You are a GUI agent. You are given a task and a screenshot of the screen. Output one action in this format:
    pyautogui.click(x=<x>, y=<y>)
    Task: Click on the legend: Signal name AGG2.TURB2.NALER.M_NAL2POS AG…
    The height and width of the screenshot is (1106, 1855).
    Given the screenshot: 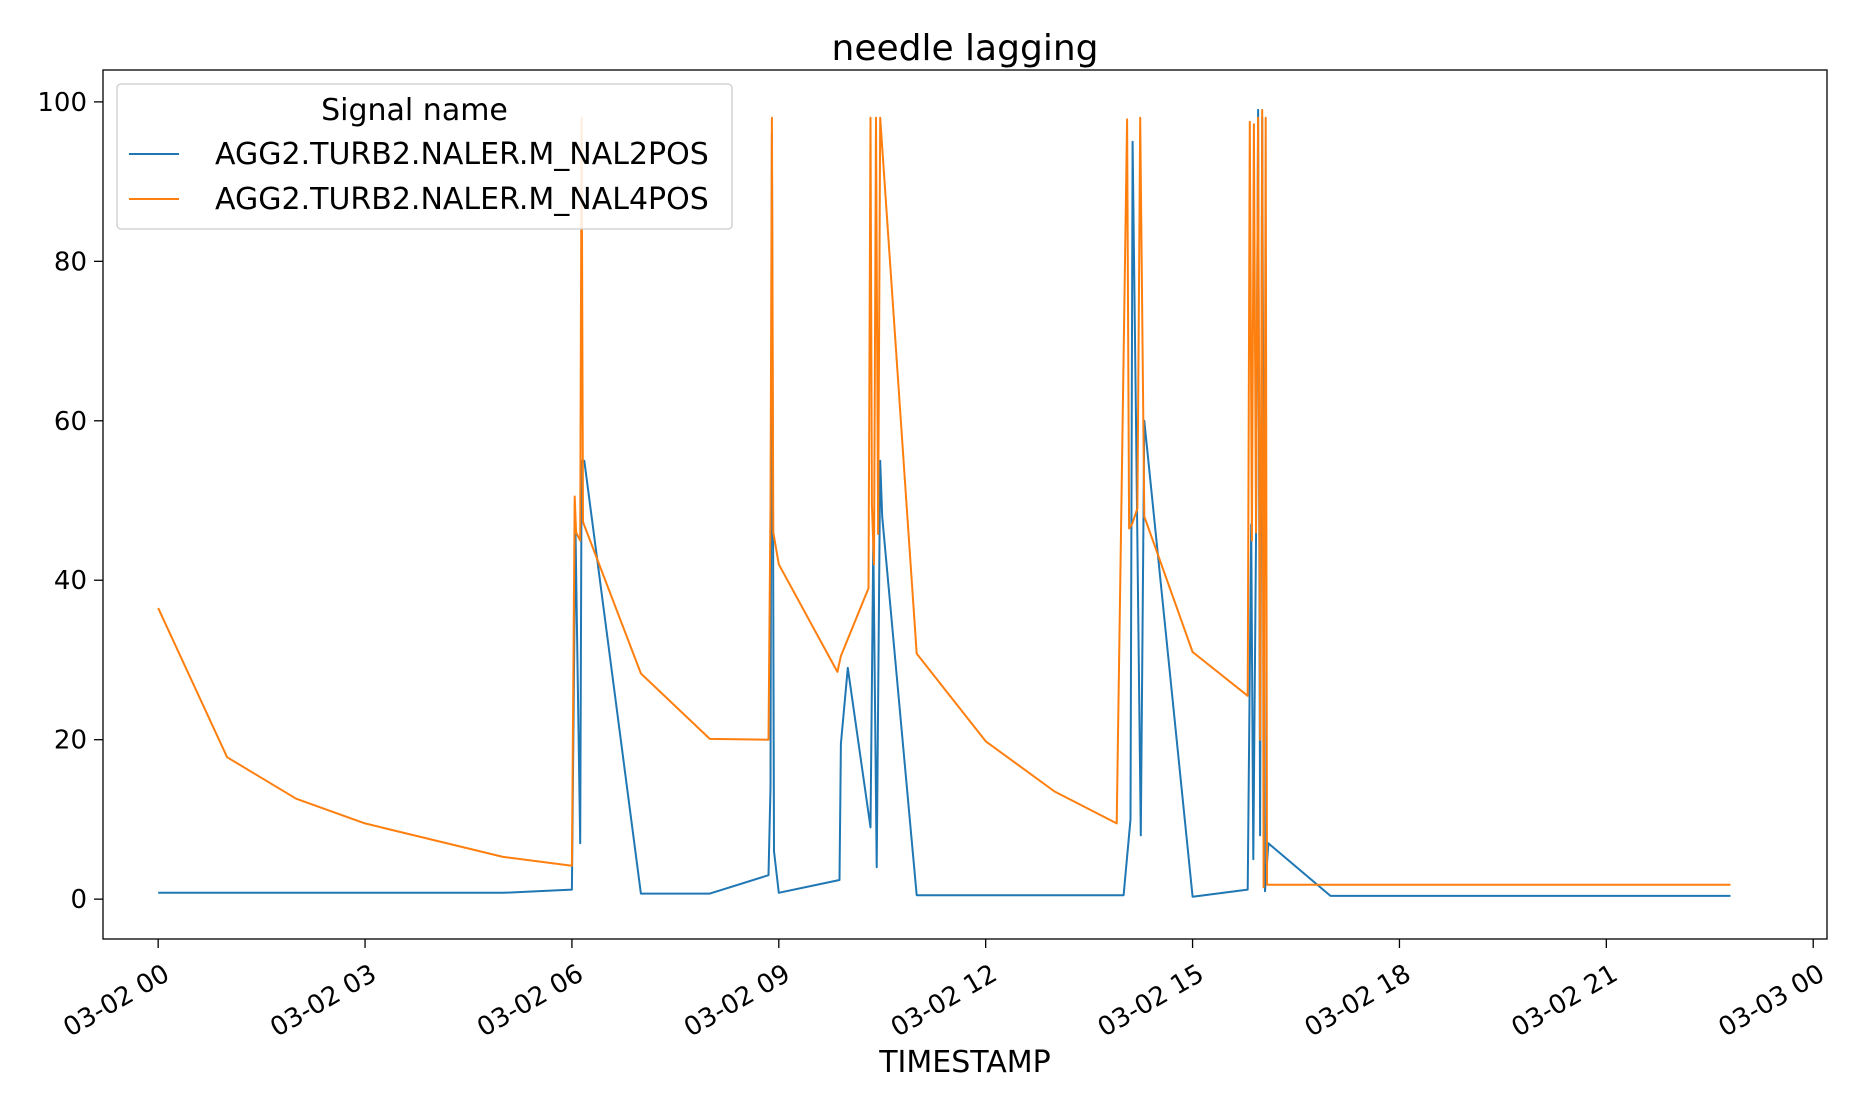 What is the action you would take?
    pyautogui.click(x=424, y=156)
    